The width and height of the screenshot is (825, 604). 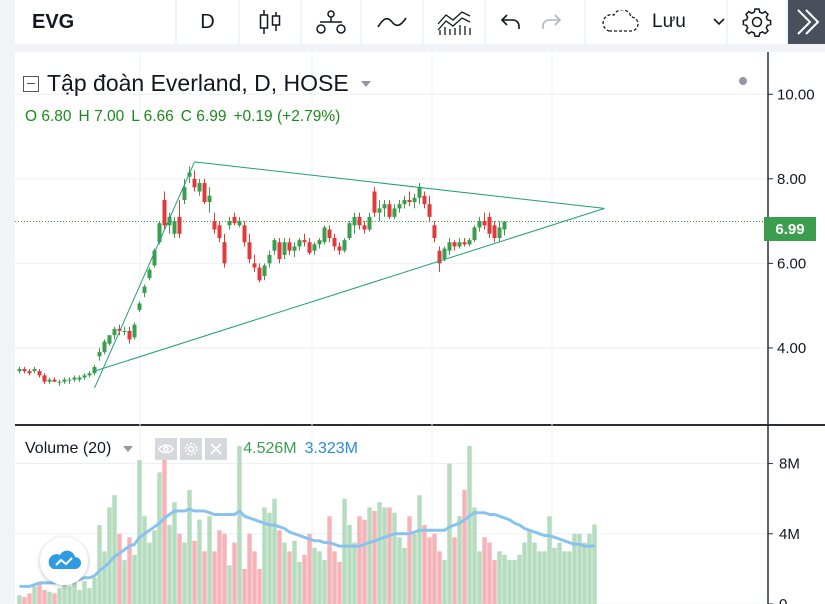 I want to click on undo-icon, so click(x=511, y=22).